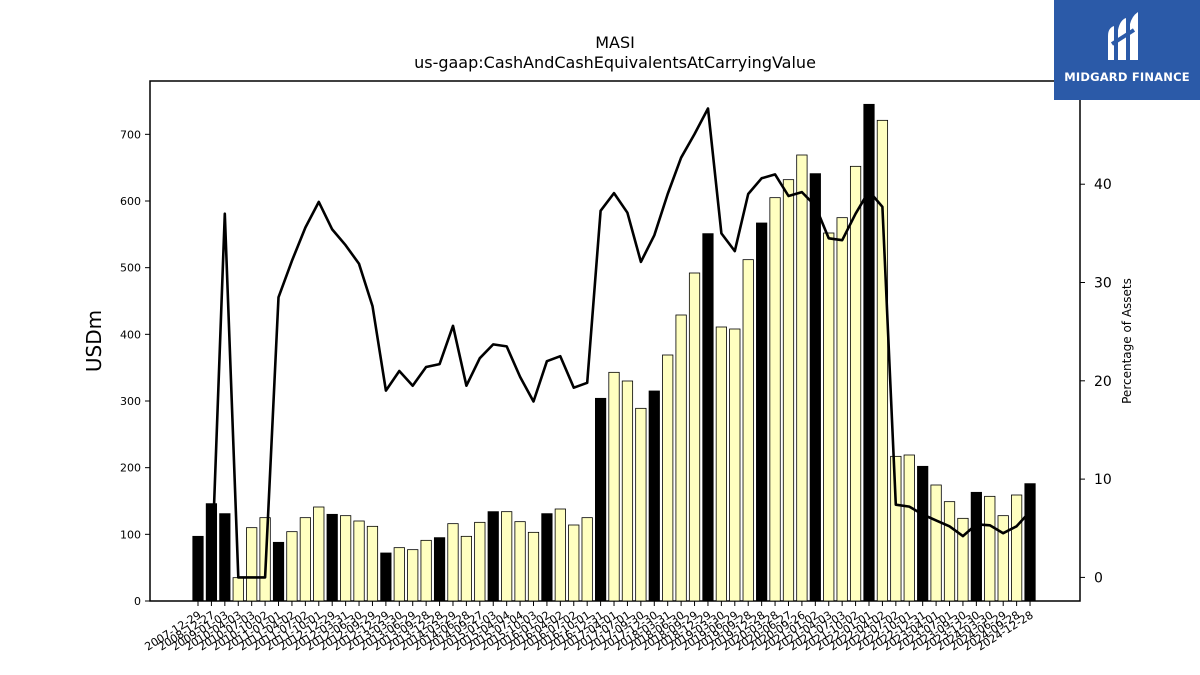 Image resolution: width=1200 pixels, height=675 pixels. I want to click on y-tick-label: 600, so click(130, 201).